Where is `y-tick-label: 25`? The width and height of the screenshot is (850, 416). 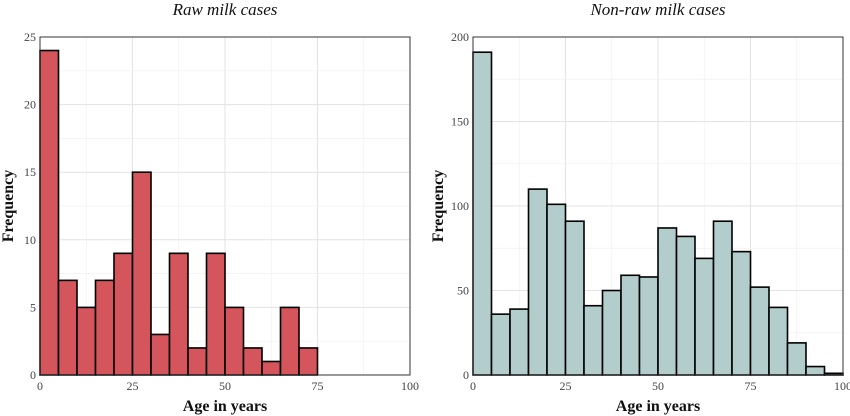
y-tick-label: 25 is located at coordinates (30, 37).